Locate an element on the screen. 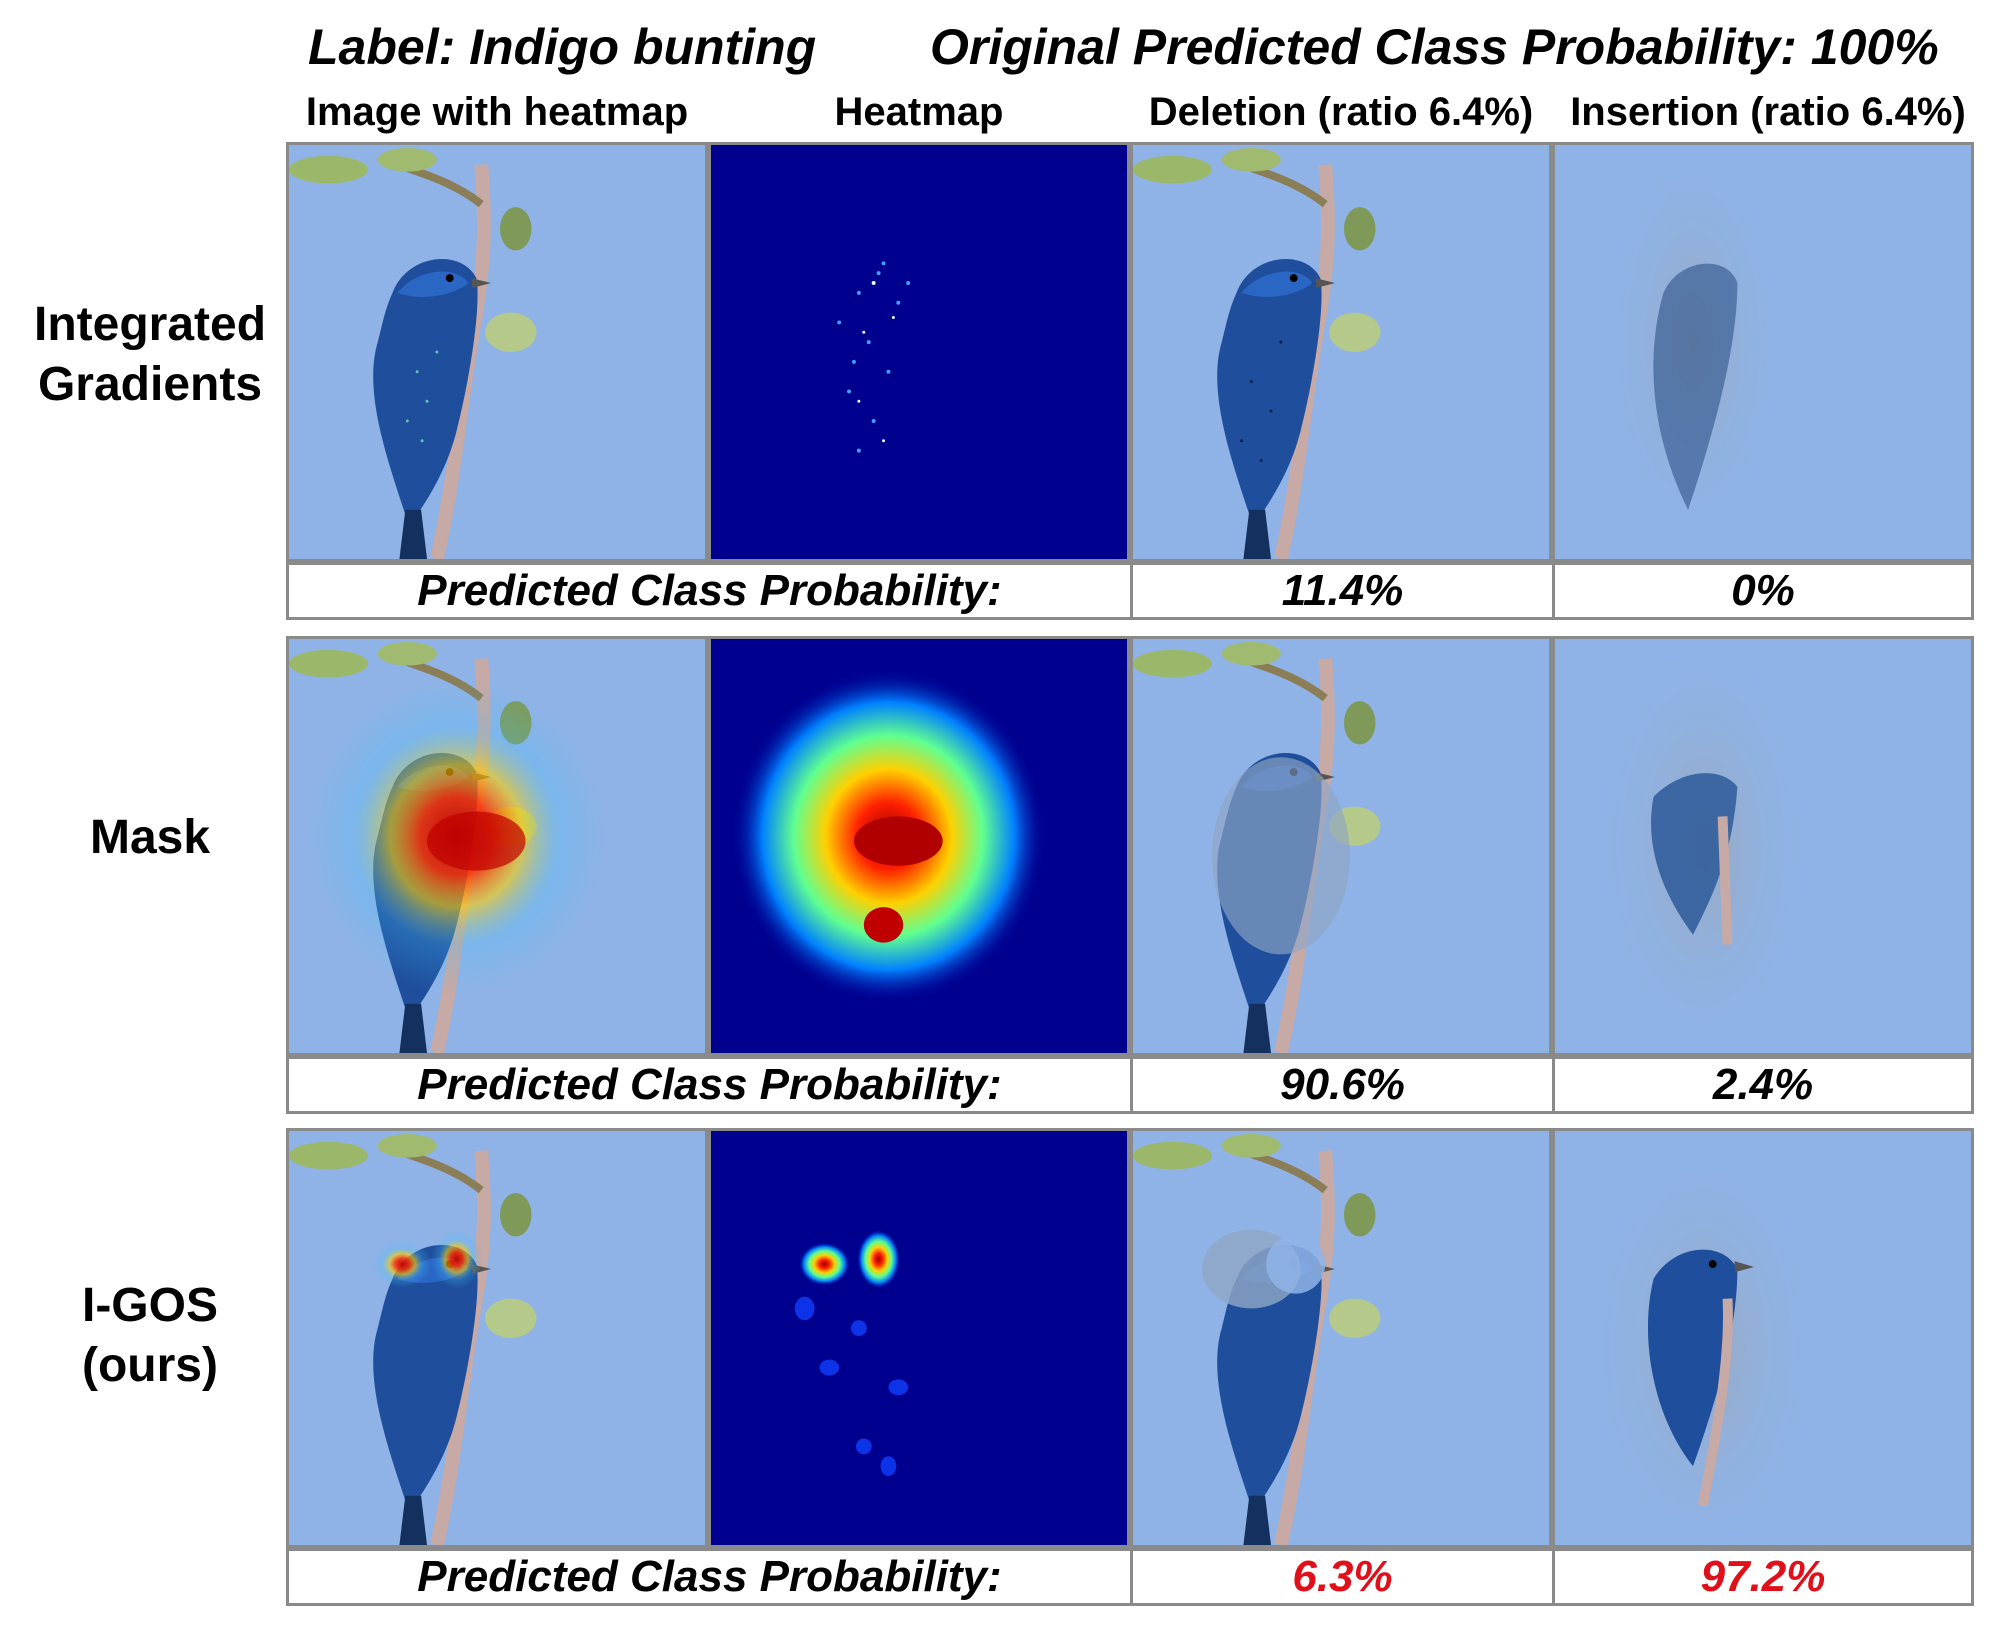 This screenshot has height=1625, width=1991. label-title: Label: Indigo bunting is located at coordinates (562, 47).